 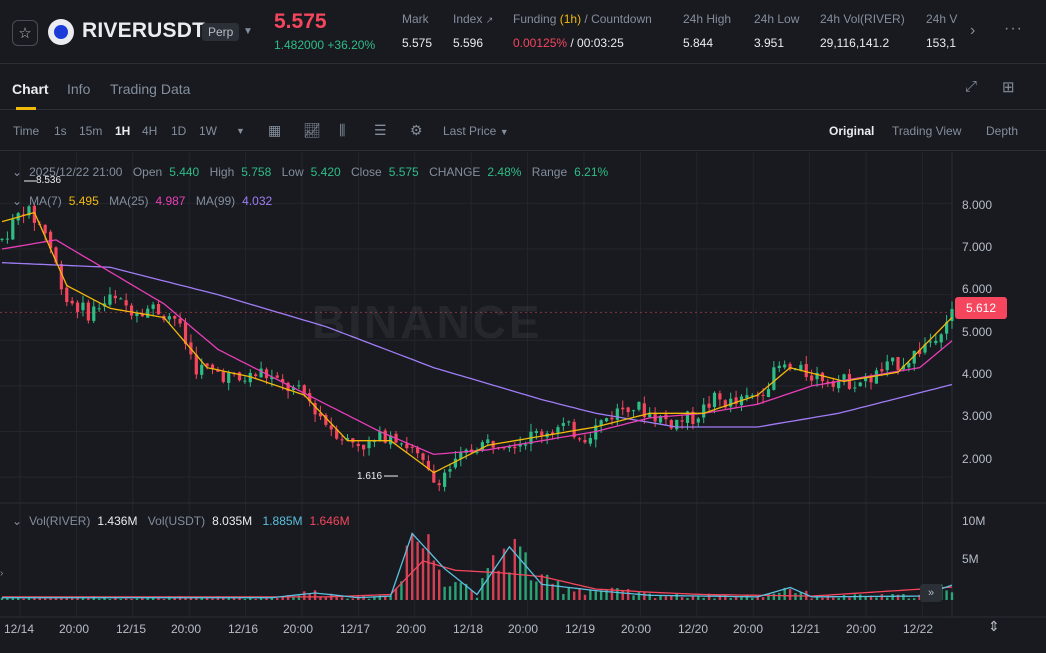 I want to click on price-type-select: Last Price ▼, so click(x=476, y=131).